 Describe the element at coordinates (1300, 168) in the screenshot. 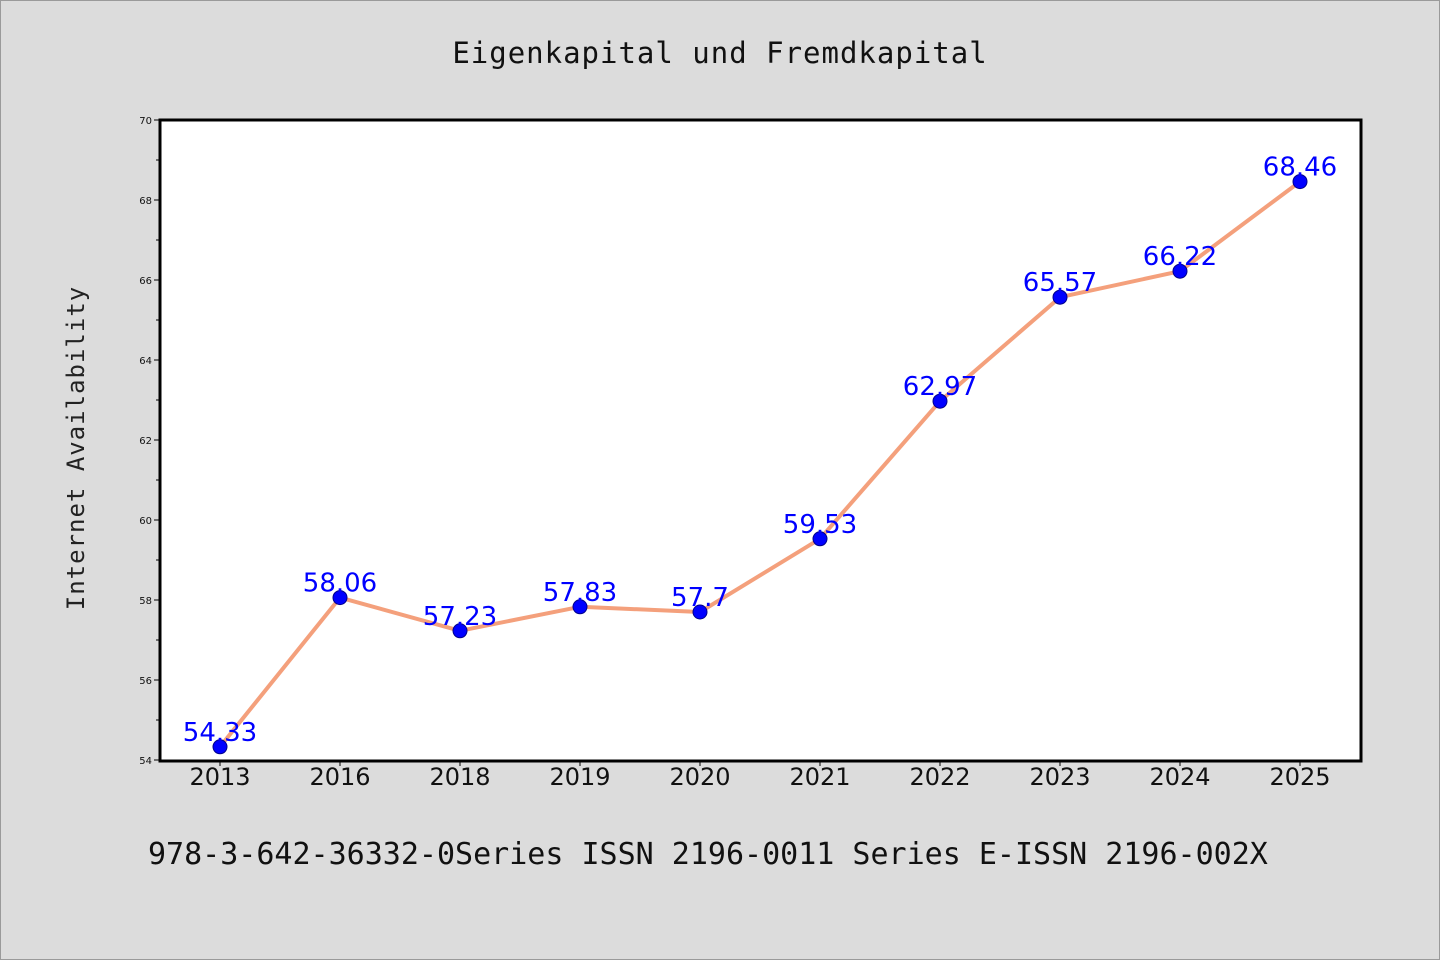

I see `data-label: 68.46` at that location.